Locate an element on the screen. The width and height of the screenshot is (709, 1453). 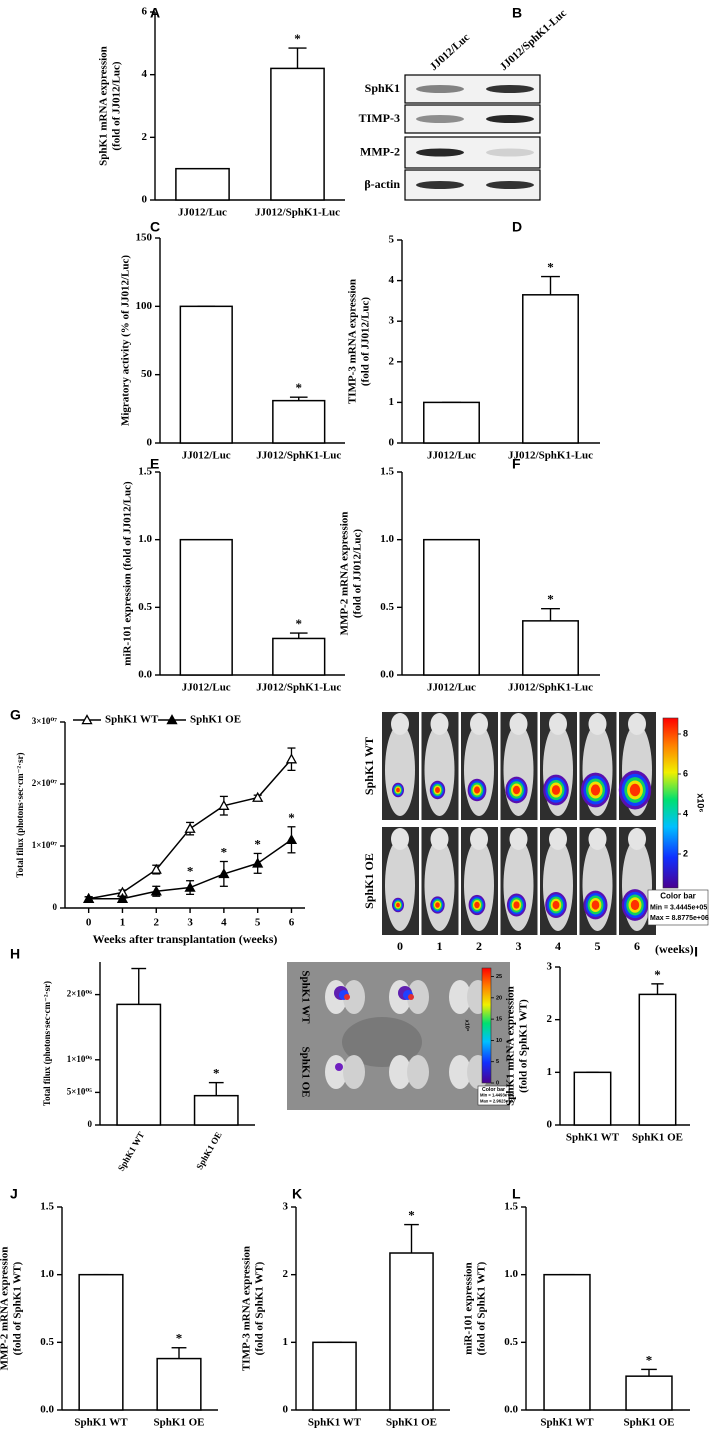
timepoint-label: 1 is located at coordinates (440, 946).